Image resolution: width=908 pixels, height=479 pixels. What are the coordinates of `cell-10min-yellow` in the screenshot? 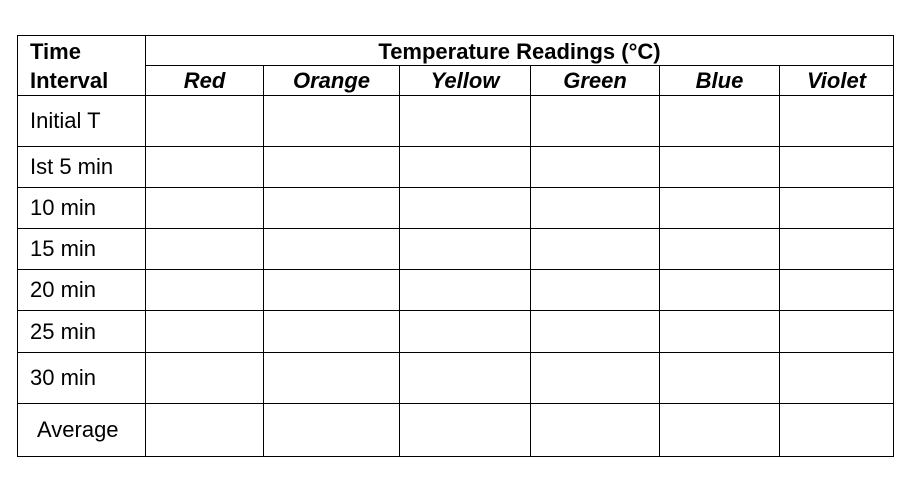 It's located at (465, 208).